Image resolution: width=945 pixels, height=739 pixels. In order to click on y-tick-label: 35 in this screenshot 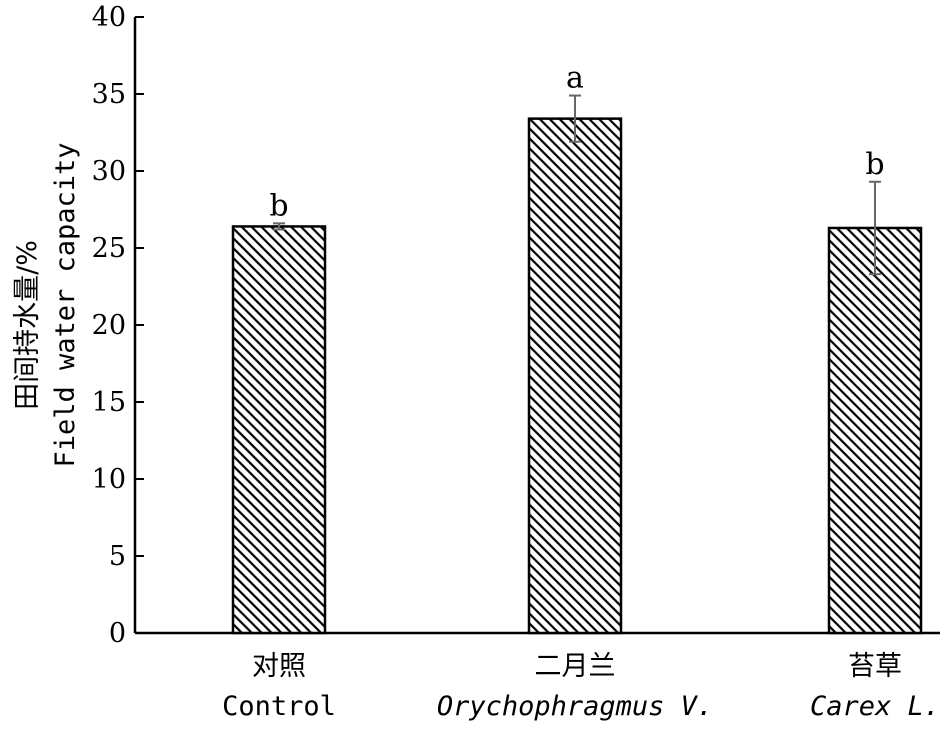, I will do `click(109, 94)`.